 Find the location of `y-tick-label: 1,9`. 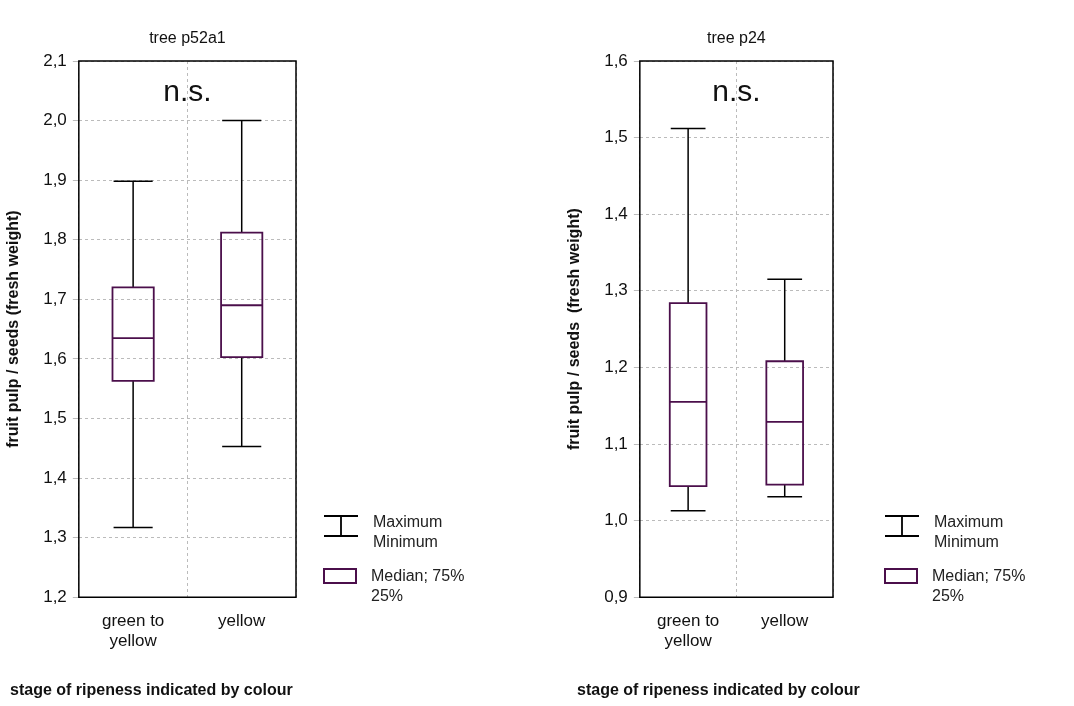

y-tick-label: 1,9 is located at coordinates (55, 179).